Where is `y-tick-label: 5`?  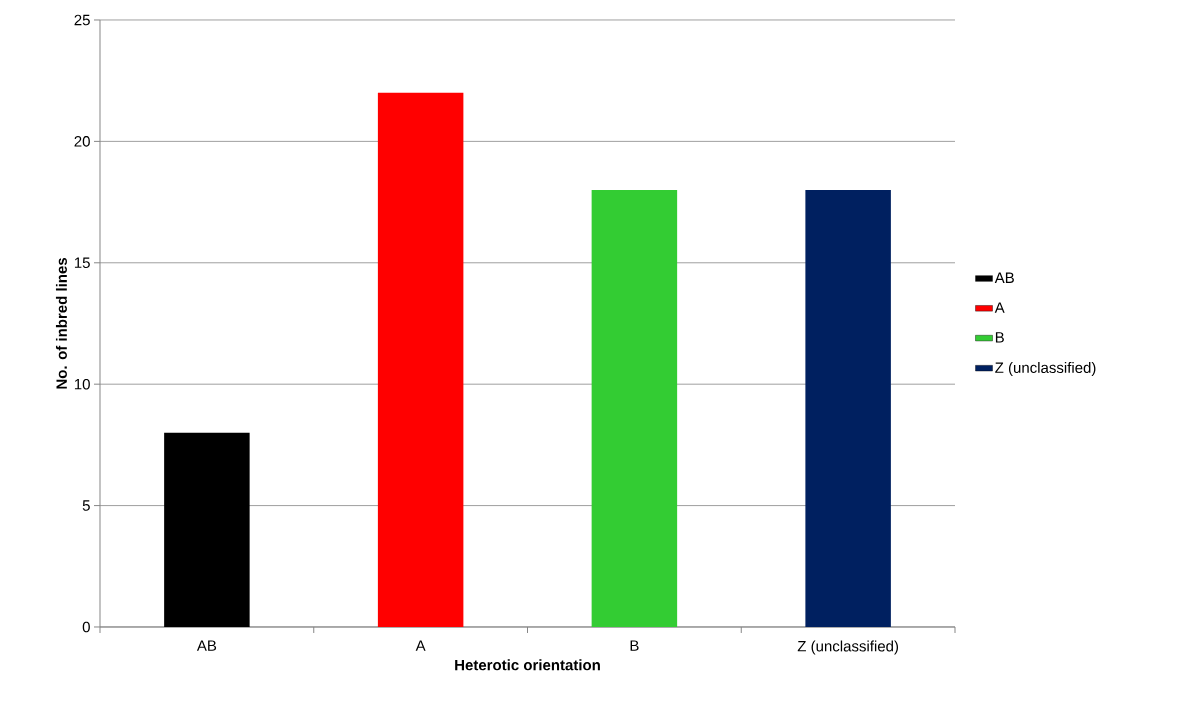
y-tick-label: 5 is located at coordinates (86, 505).